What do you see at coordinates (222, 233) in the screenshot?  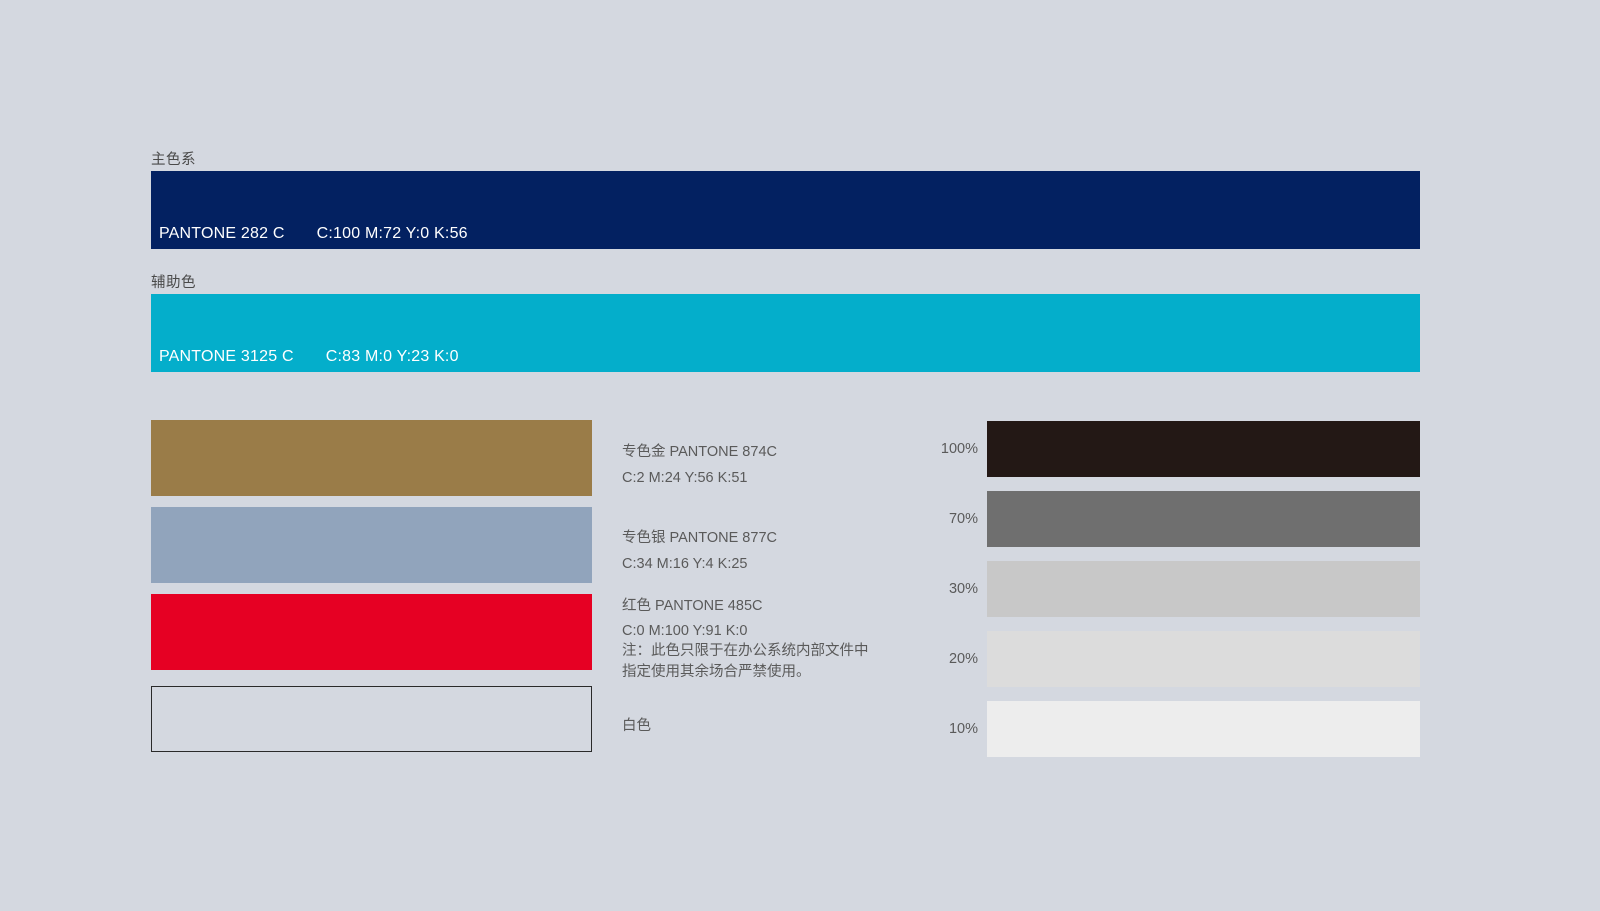 I see `primary-pantone-label: PANTONE 282 C` at bounding box center [222, 233].